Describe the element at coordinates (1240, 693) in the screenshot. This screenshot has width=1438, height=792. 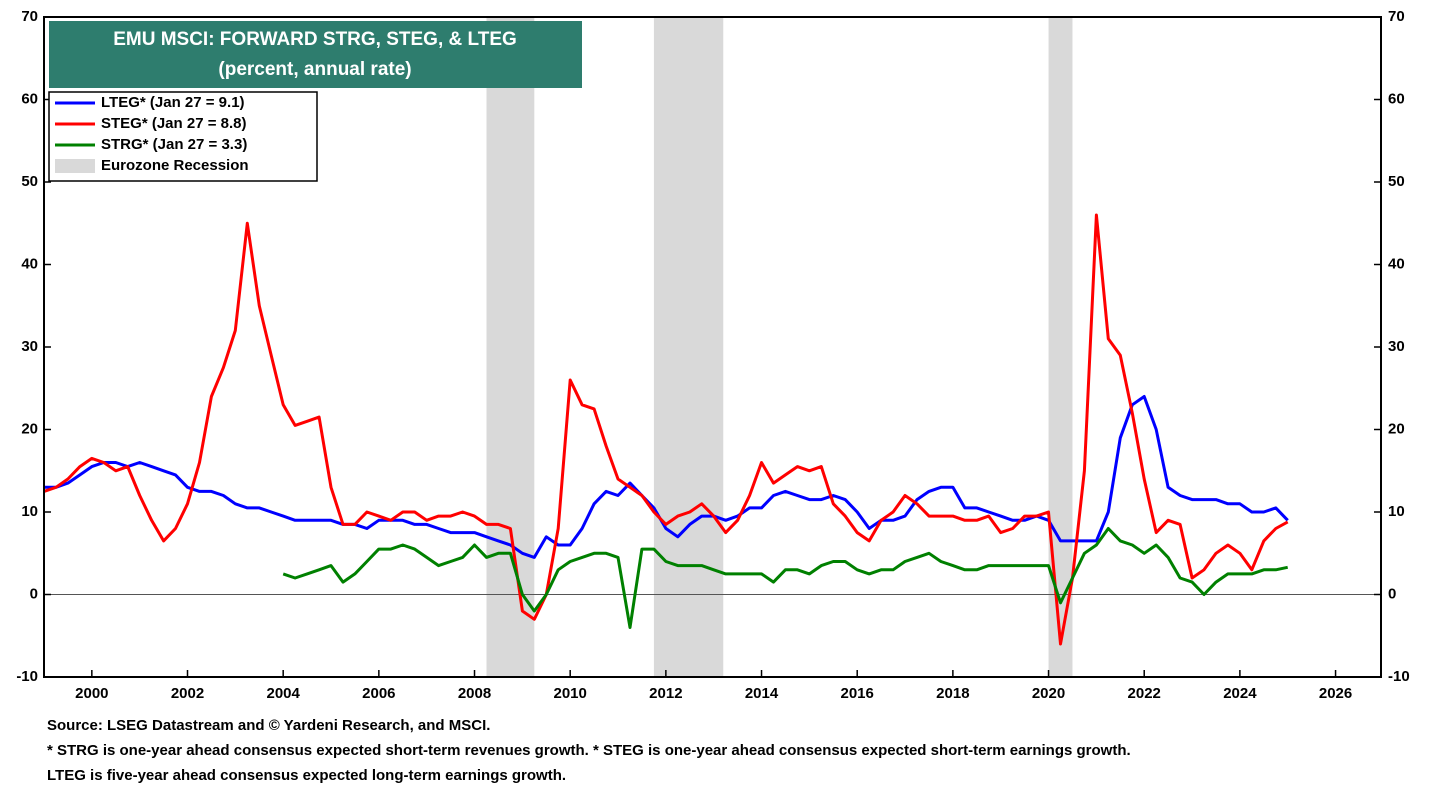
I see `x-tick-label: 2024` at that location.